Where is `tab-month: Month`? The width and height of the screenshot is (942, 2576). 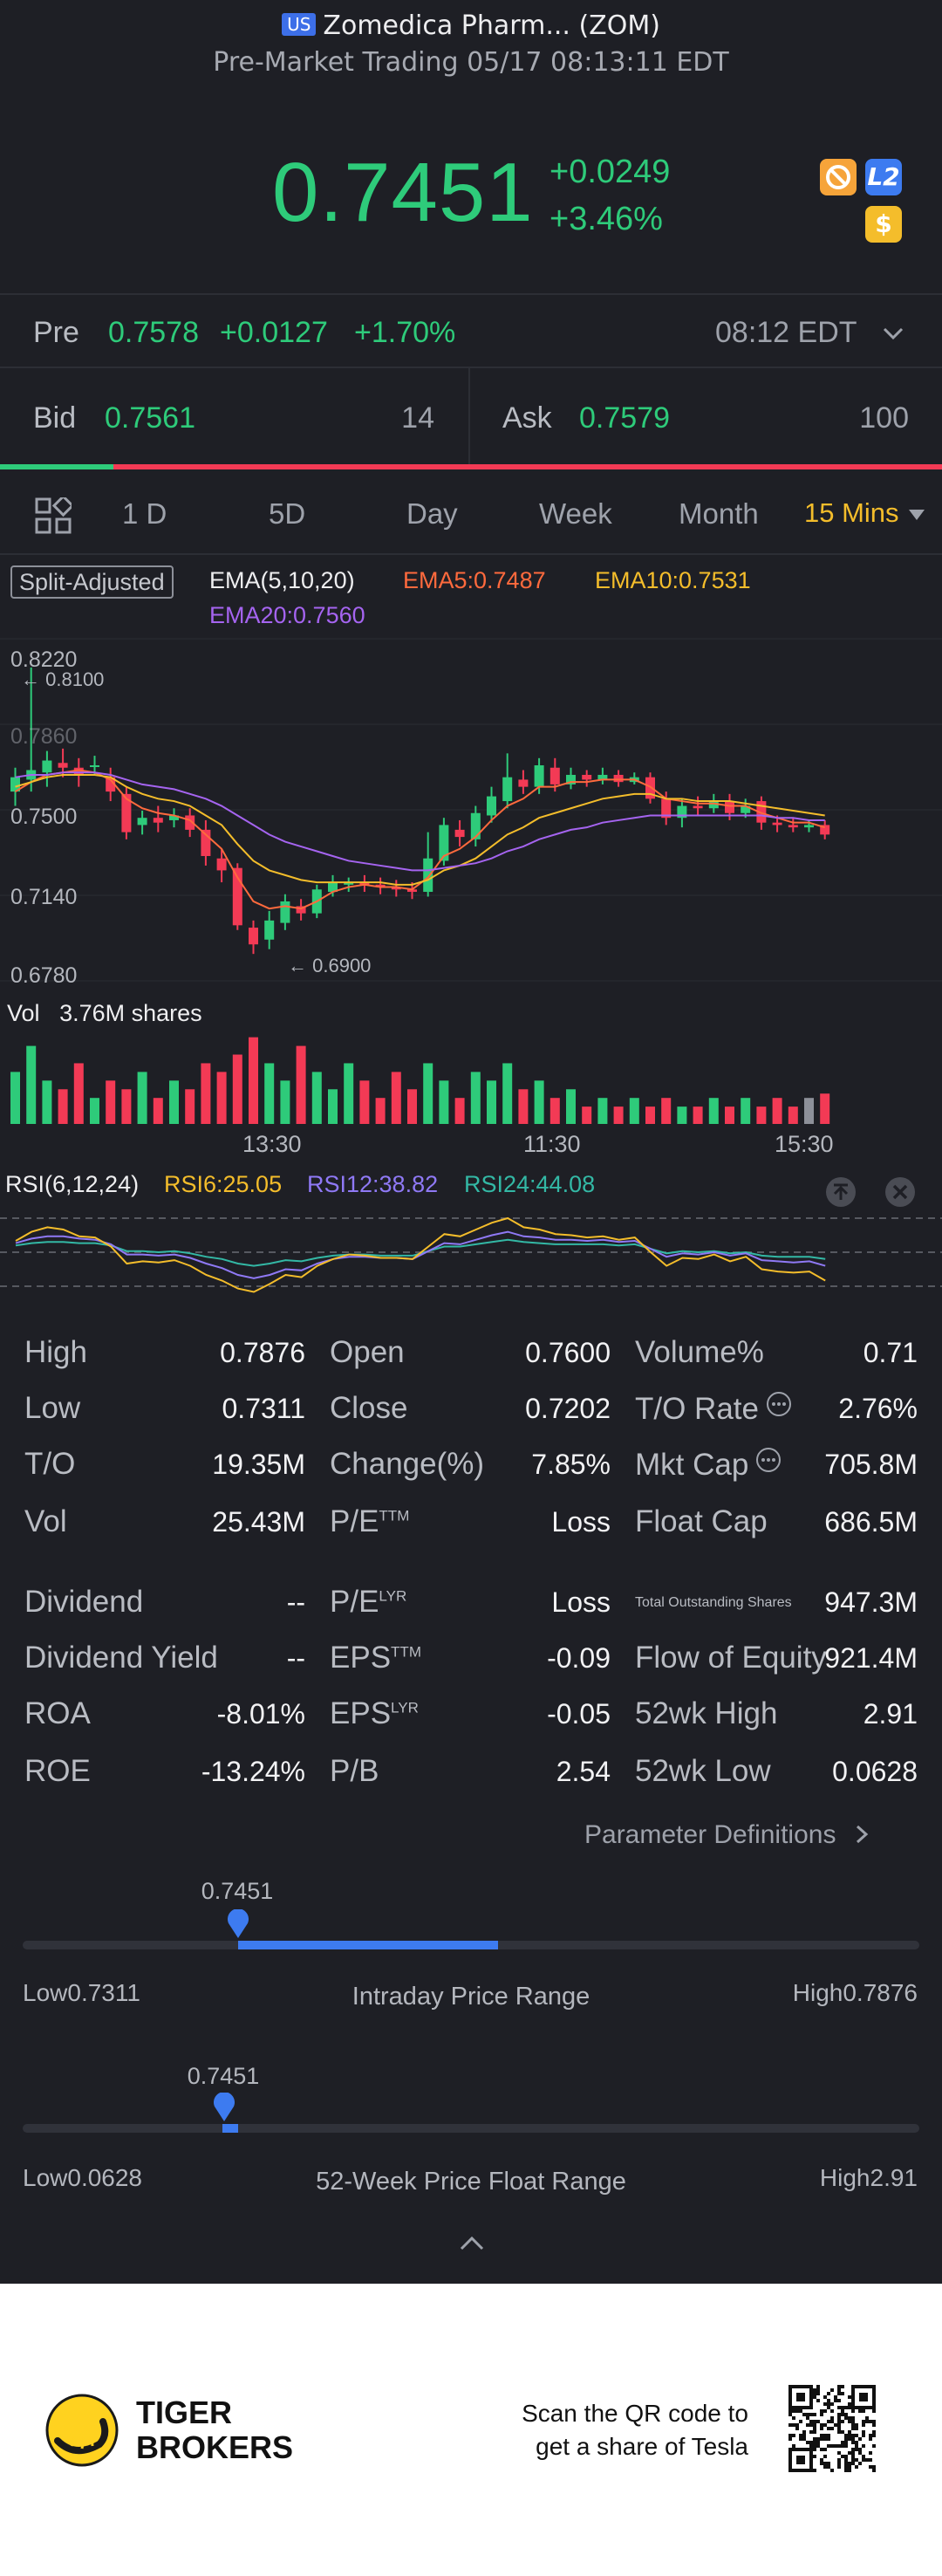
tab-month: Month is located at coordinates (719, 513).